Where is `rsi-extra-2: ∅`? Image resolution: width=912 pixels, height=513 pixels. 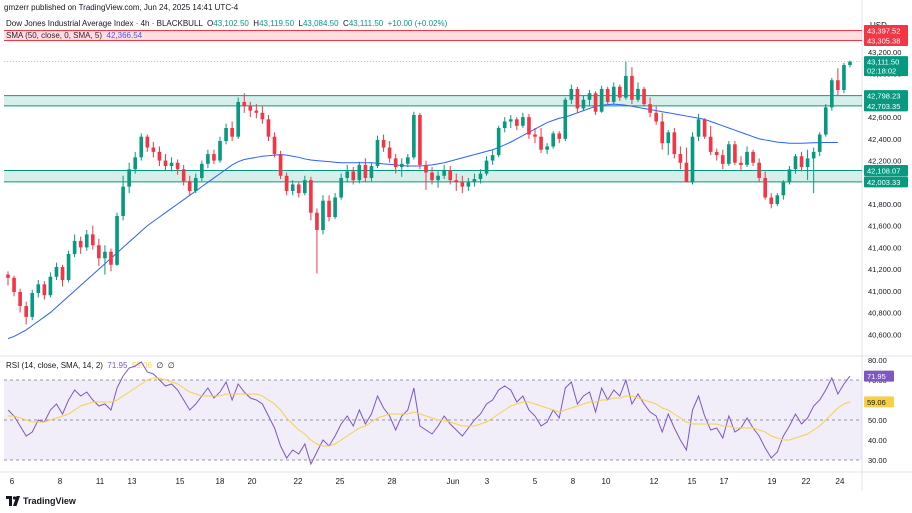
rsi-extra-2: ∅ is located at coordinates (171, 365).